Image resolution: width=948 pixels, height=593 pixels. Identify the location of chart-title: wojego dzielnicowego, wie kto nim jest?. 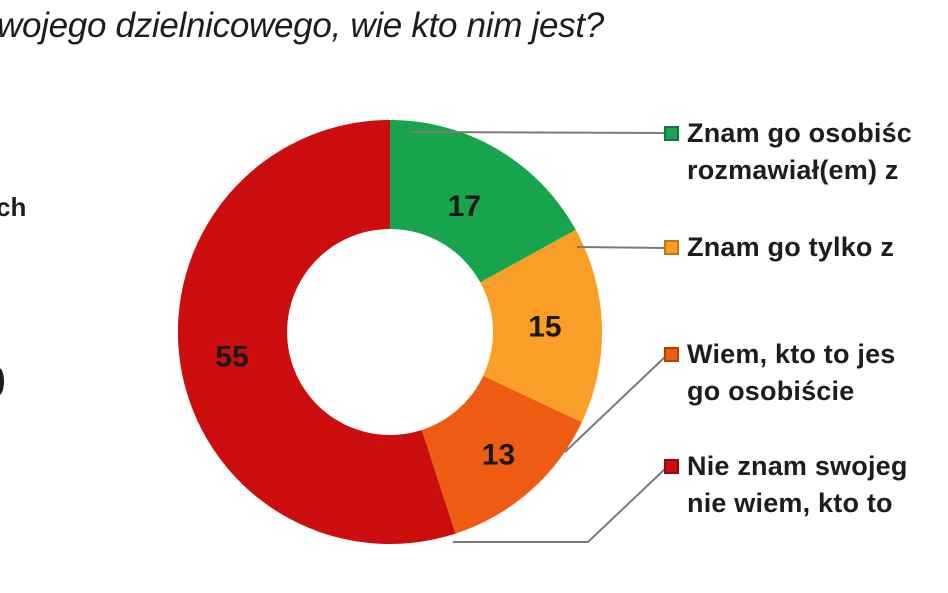
(302, 25).